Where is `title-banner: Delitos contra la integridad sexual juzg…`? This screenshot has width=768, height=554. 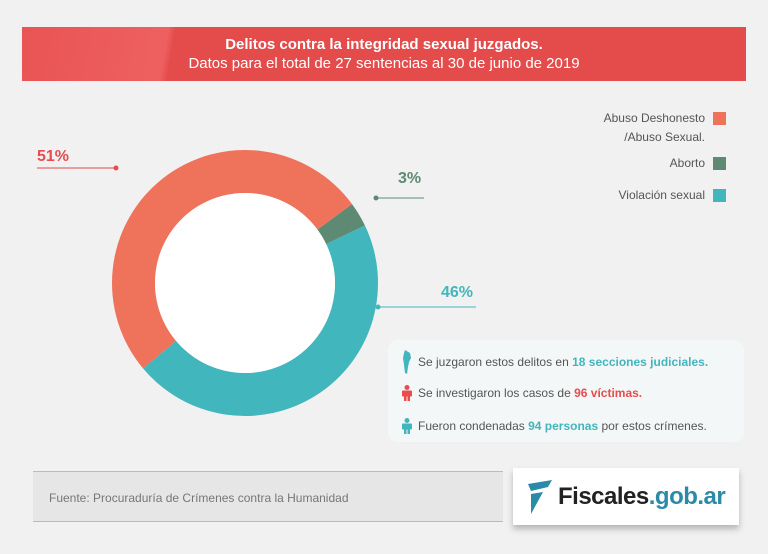 title-banner: Delitos contra la integridad sexual juzg… is located at coordinates (384, 54).